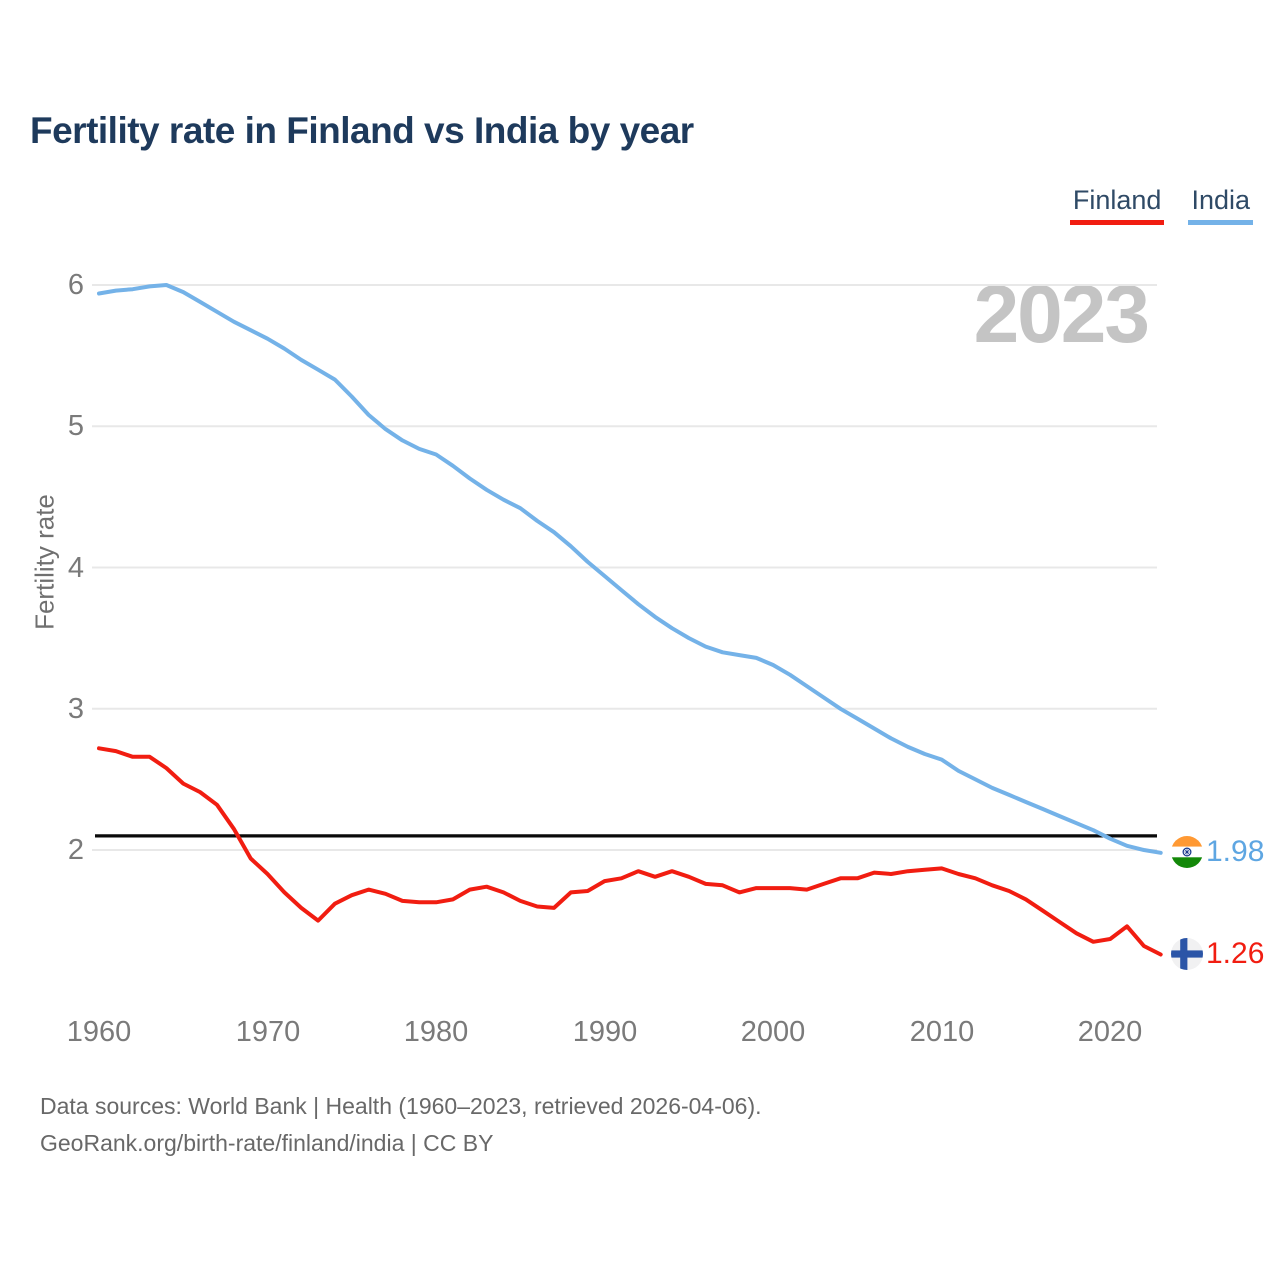 This screenshot has width=1280, height=1280. What do you see at coordinates (75, 709) in the screenshot?
I see `y-tick-3: 3` at bounding box center [75, 709].